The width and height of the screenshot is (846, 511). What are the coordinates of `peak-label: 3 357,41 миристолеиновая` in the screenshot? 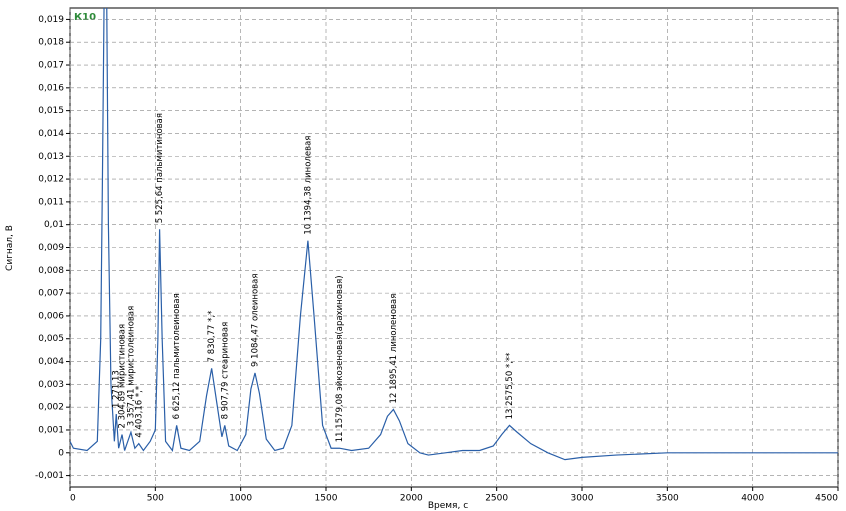 It's located at (131, 366).